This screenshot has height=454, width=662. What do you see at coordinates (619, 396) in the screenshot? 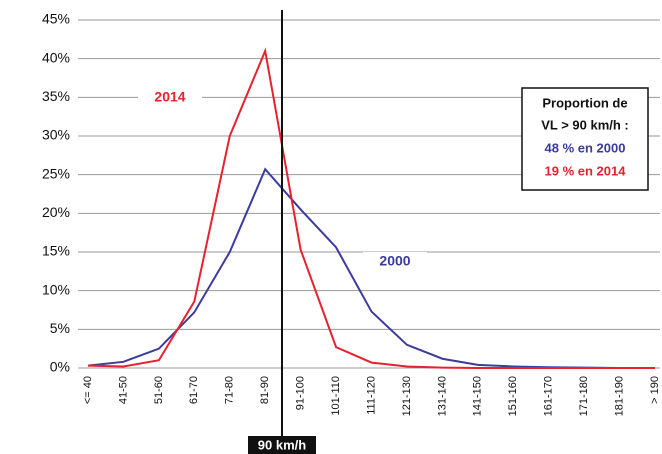
I see `x-tick-label: 181-190` at bounding box center [619, 396].